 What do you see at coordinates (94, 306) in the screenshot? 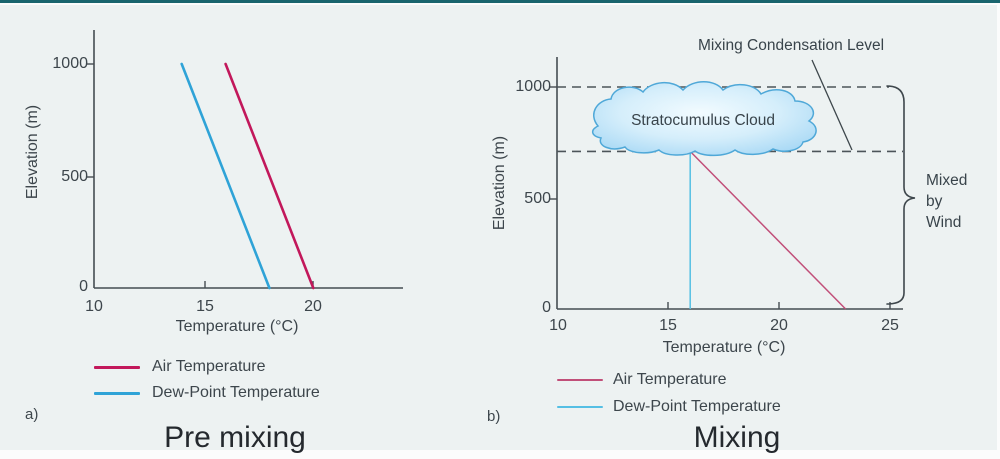
I see `x-tick-10-a: 10` at bounding box center [94, 306].